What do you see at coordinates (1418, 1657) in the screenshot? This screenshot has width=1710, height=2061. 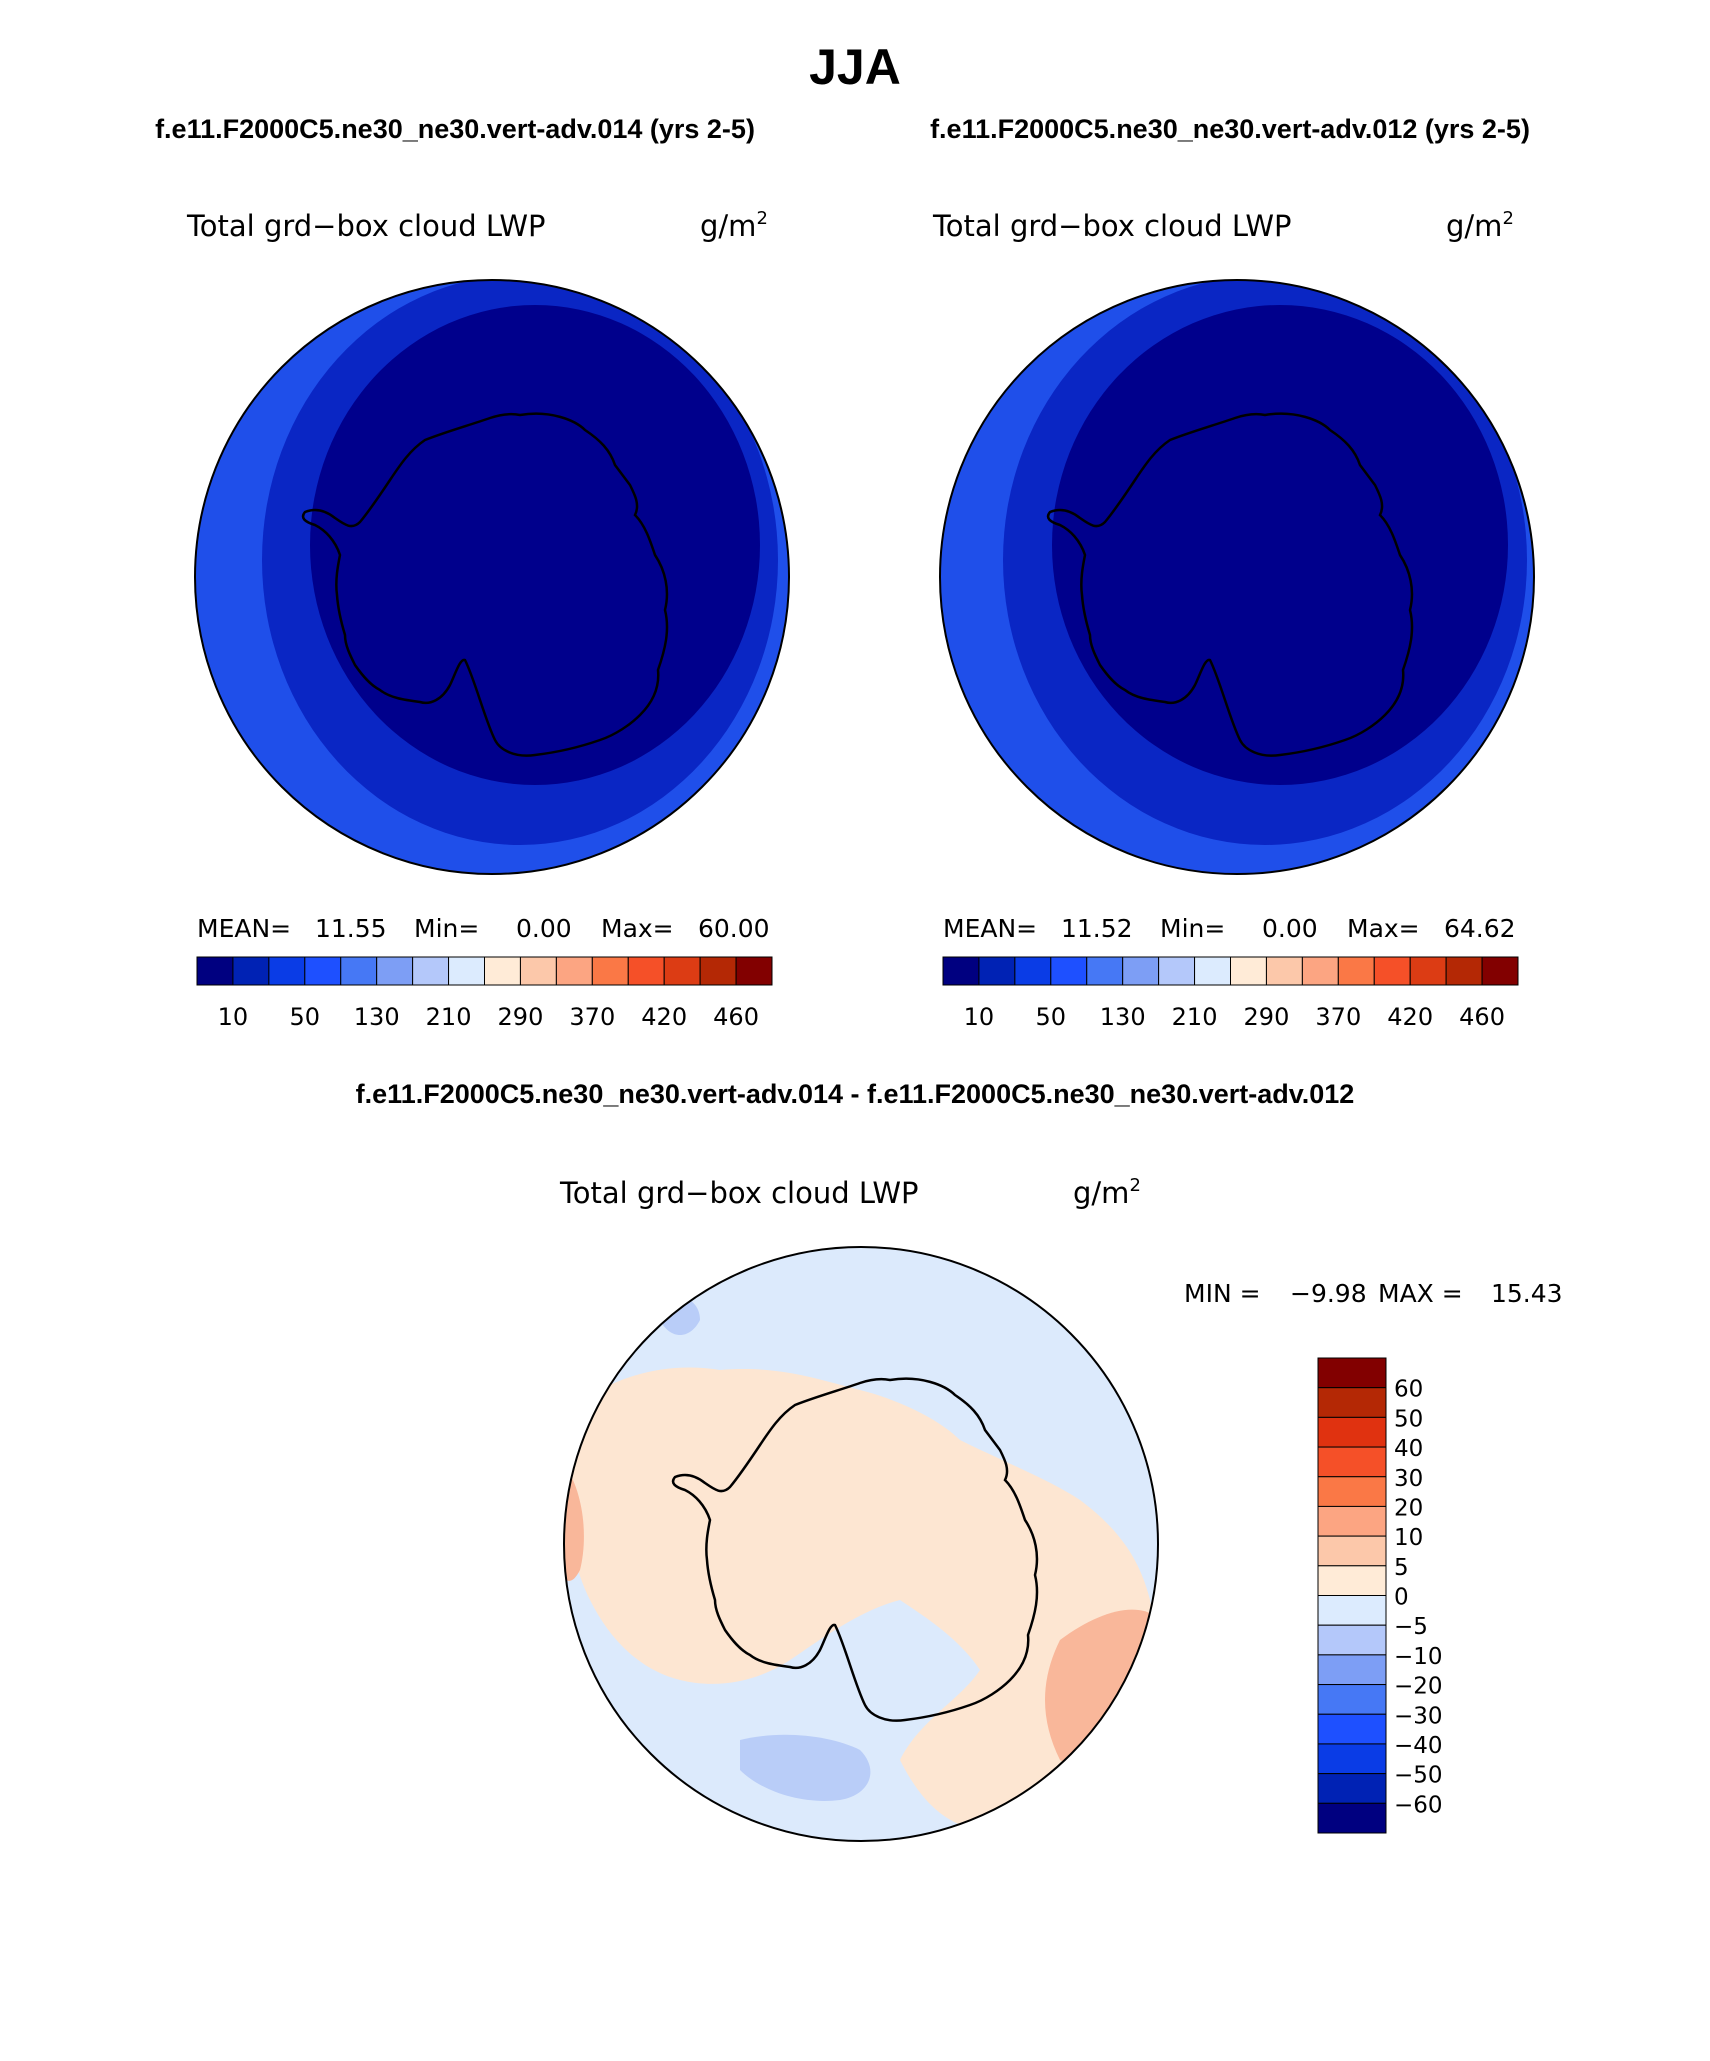 I see `diff-colorbar-tick-label: −10` at bounding box center [1418, 1657].